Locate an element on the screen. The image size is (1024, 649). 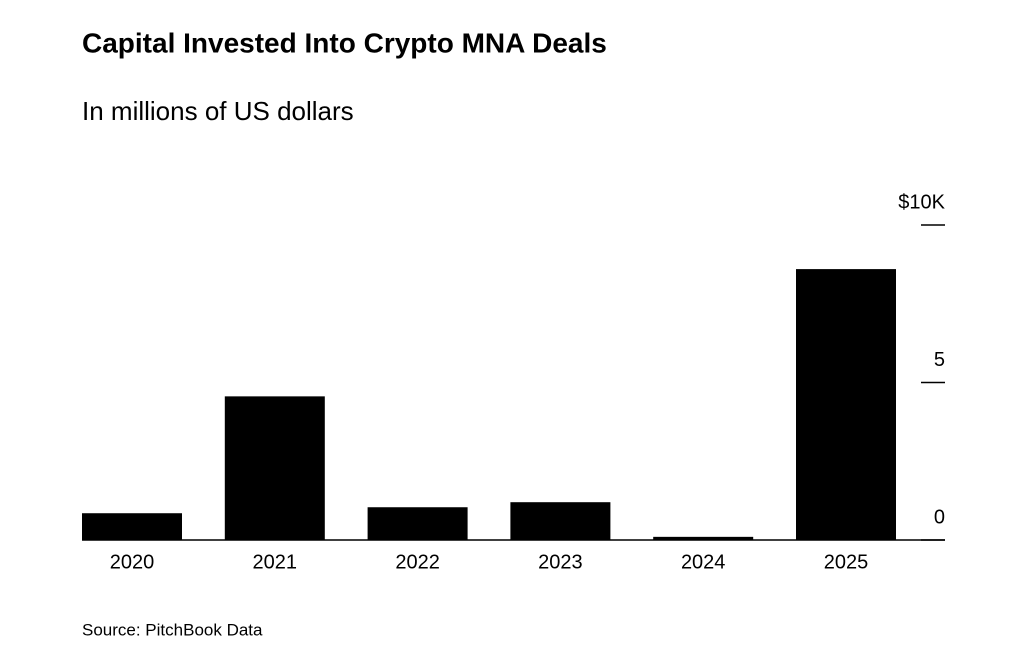
y-tick-label: 0 is located at coordinates (939, 517).